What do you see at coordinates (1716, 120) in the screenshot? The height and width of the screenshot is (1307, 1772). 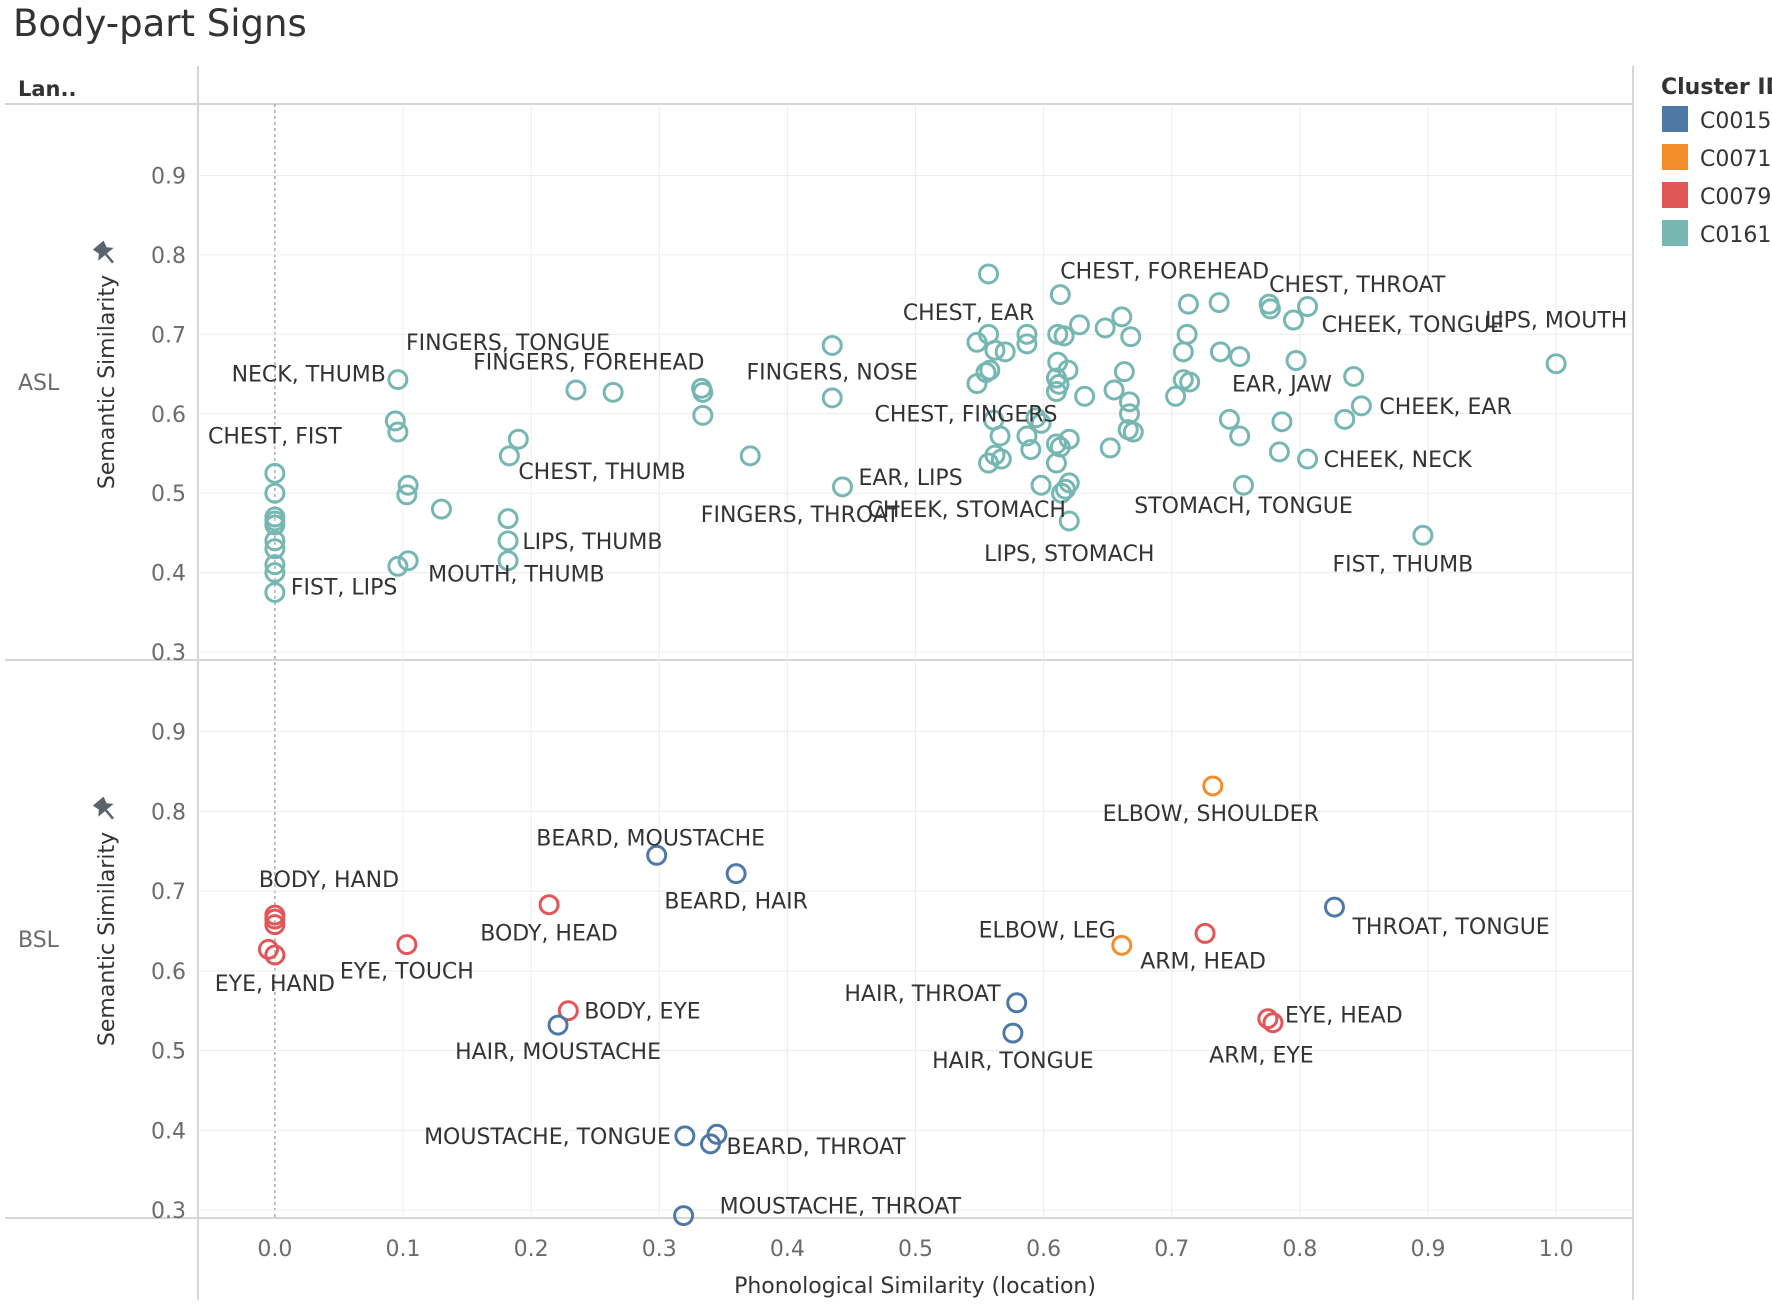 I see `legend-item-c0015: C0015` at bounding box center [1716, 120].